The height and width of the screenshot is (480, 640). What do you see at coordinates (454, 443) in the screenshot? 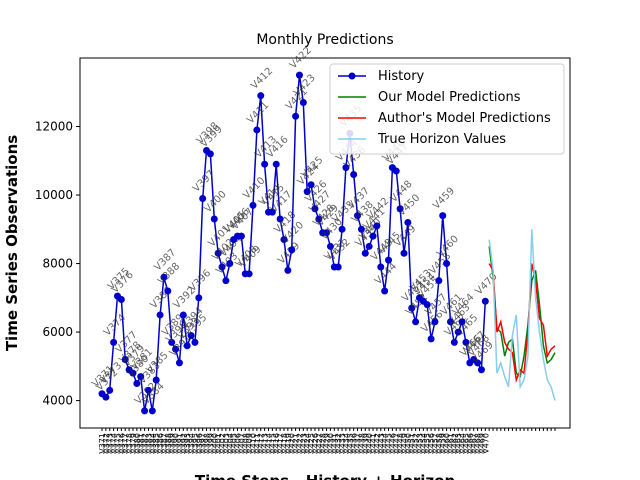
I see `x-tick-label: V462` at bounding box center [454, 443].